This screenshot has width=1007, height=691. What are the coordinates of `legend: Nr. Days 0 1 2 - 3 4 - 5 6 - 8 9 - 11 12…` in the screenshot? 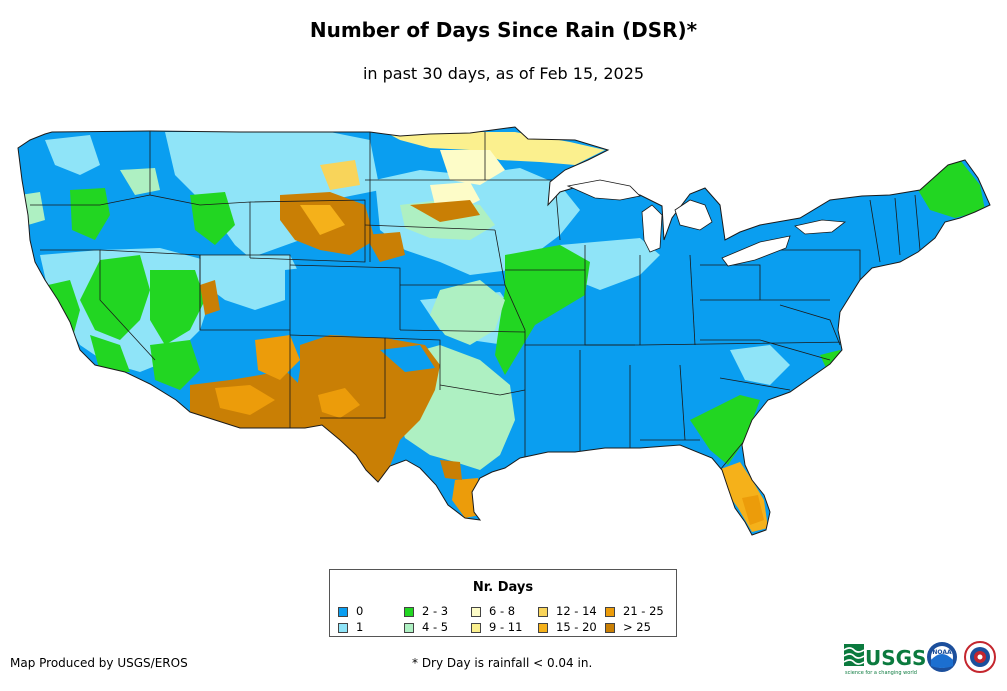 It's located at (503, 603).